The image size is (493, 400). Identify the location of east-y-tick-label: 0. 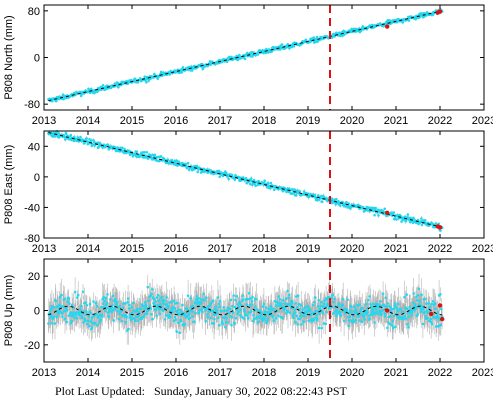
(37, 178).